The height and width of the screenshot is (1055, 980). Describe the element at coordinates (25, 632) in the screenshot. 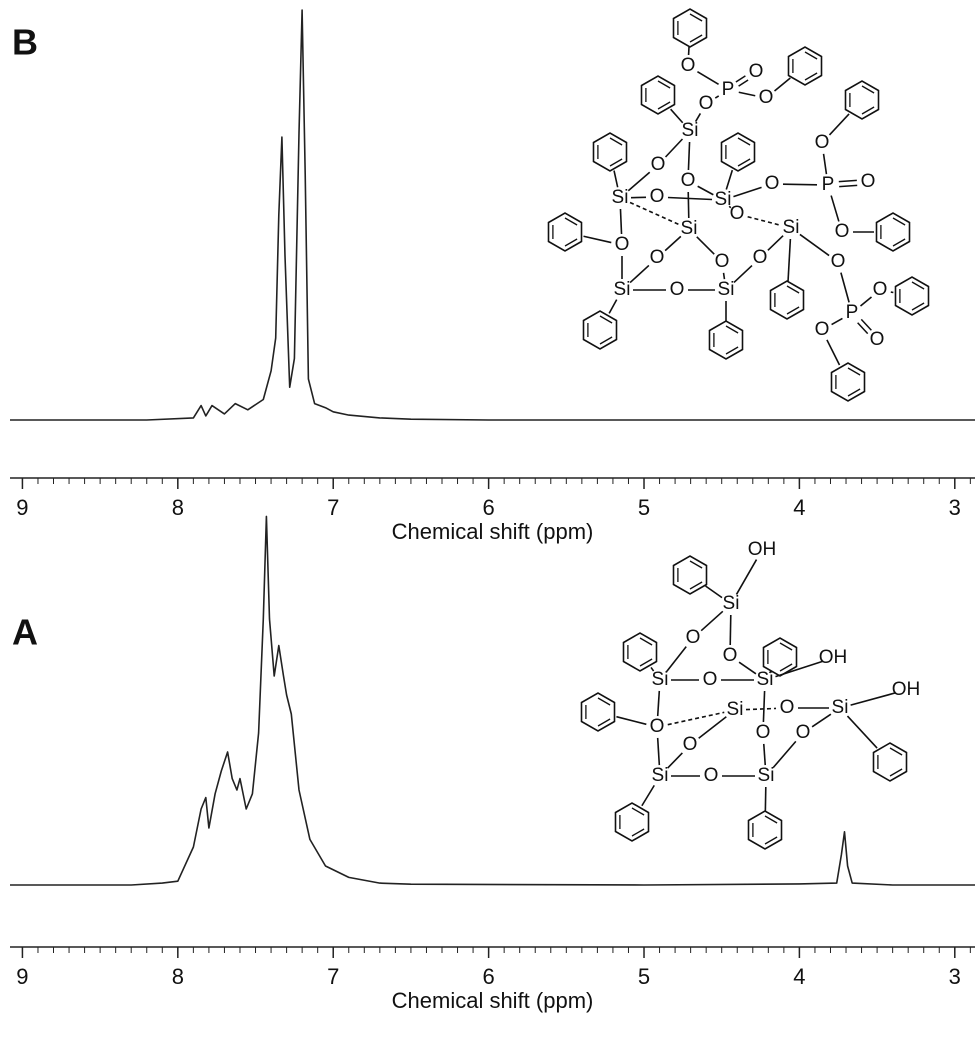

I see `panel-label: A` at that location.